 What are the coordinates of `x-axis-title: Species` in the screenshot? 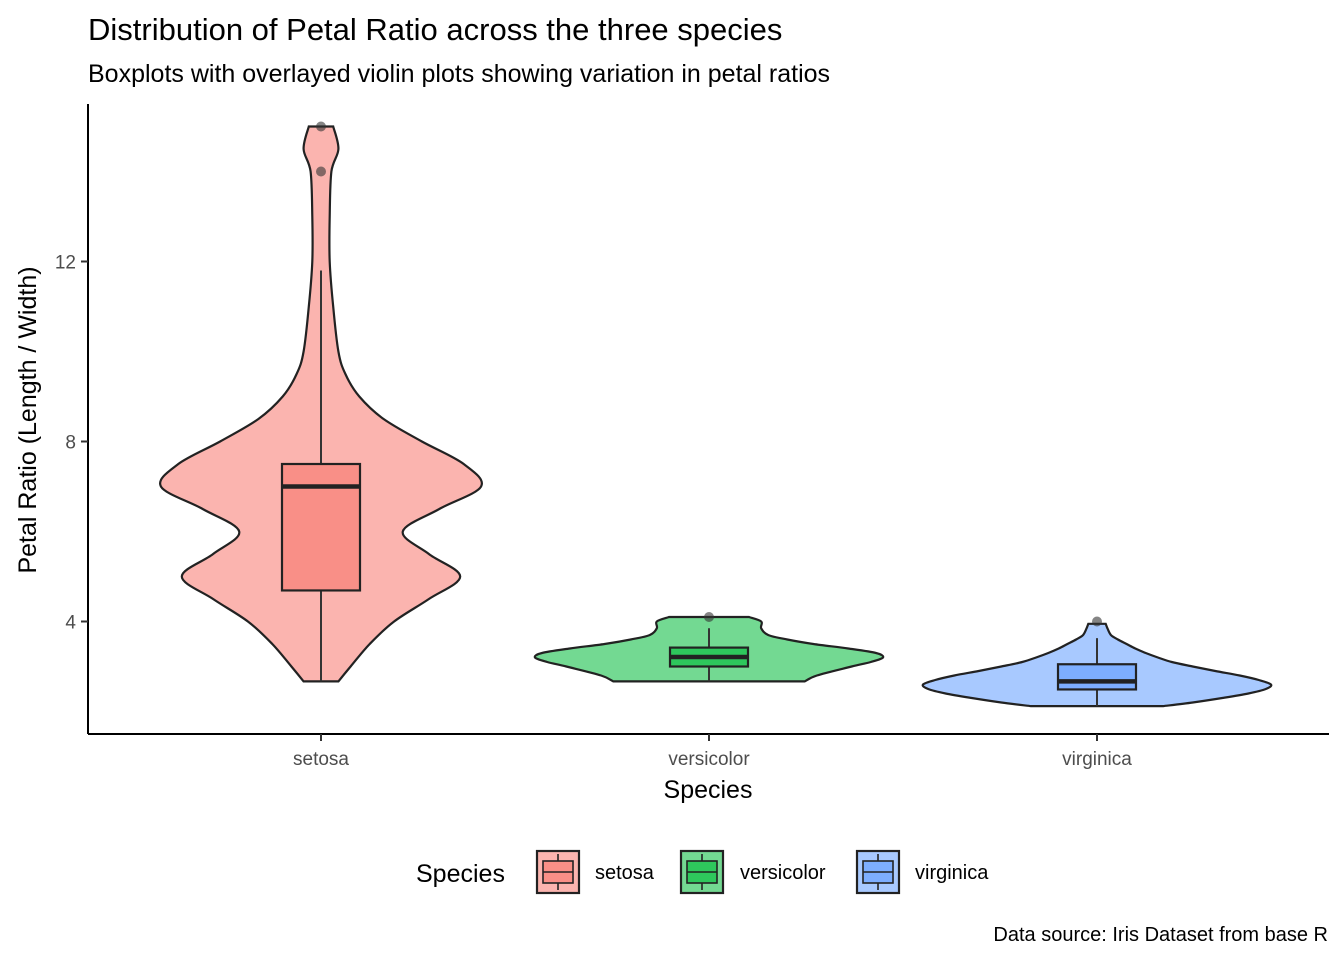 It's located at (708, 790).